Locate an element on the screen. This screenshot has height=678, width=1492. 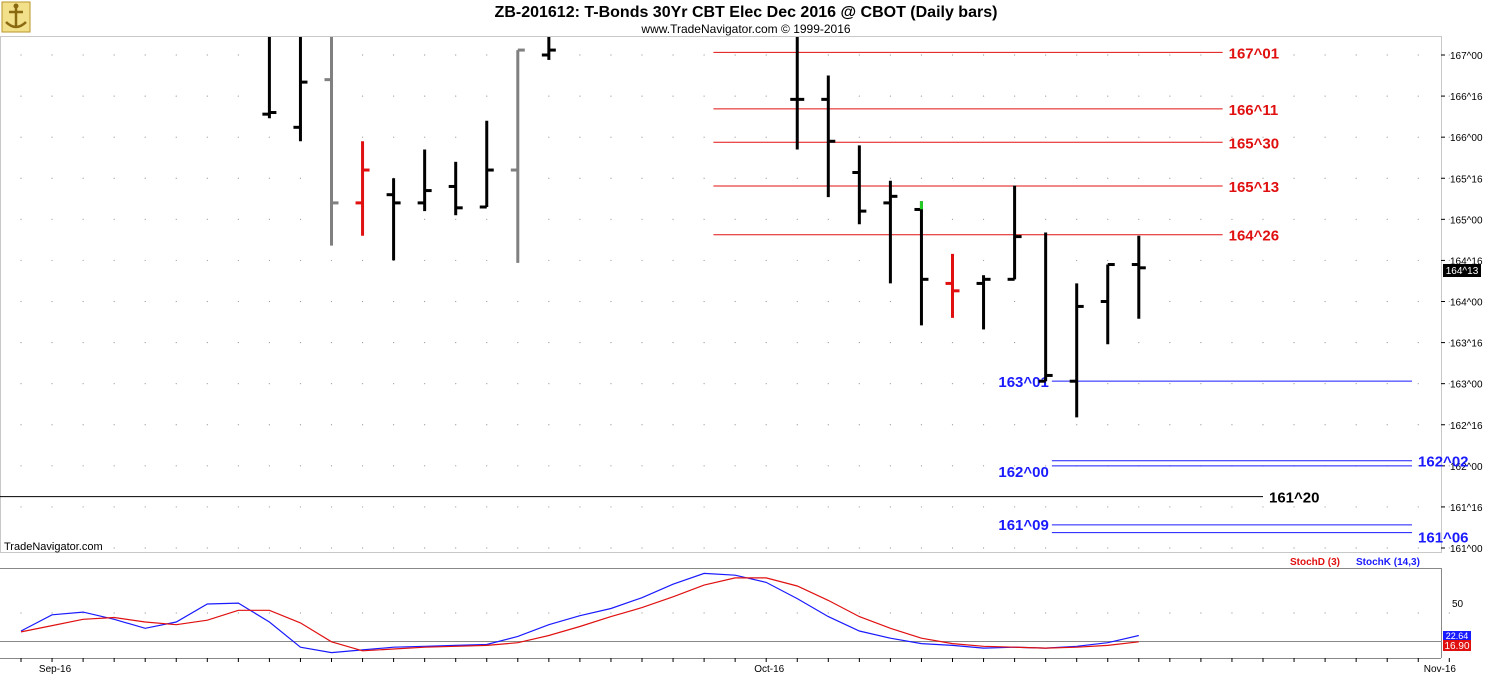
date-axis-label: Oct-16 is located at coordinates (769, 669).